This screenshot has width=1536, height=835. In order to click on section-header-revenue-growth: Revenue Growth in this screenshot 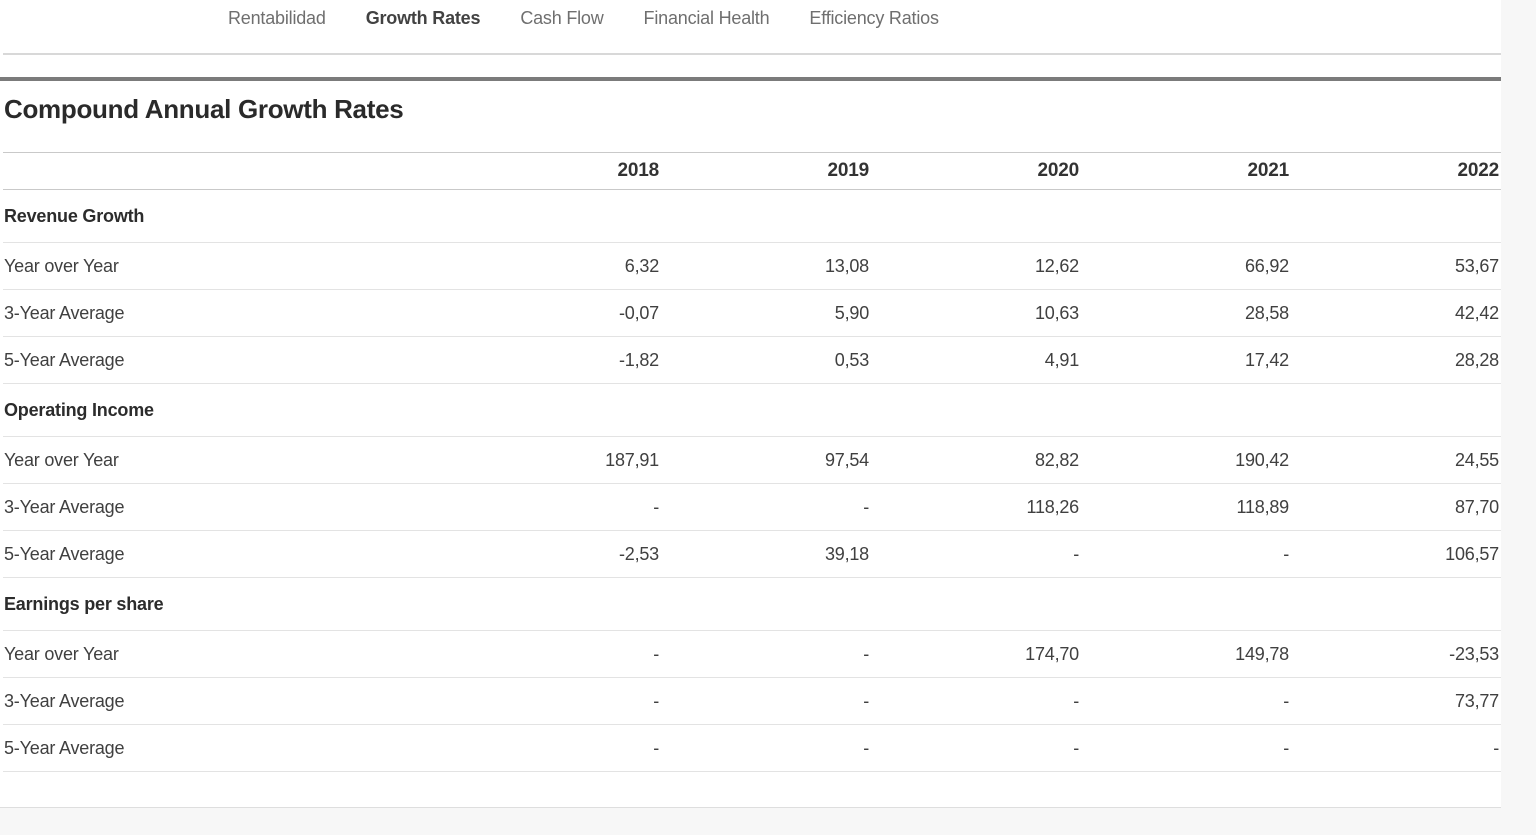, I will do `click(752, 216)`.